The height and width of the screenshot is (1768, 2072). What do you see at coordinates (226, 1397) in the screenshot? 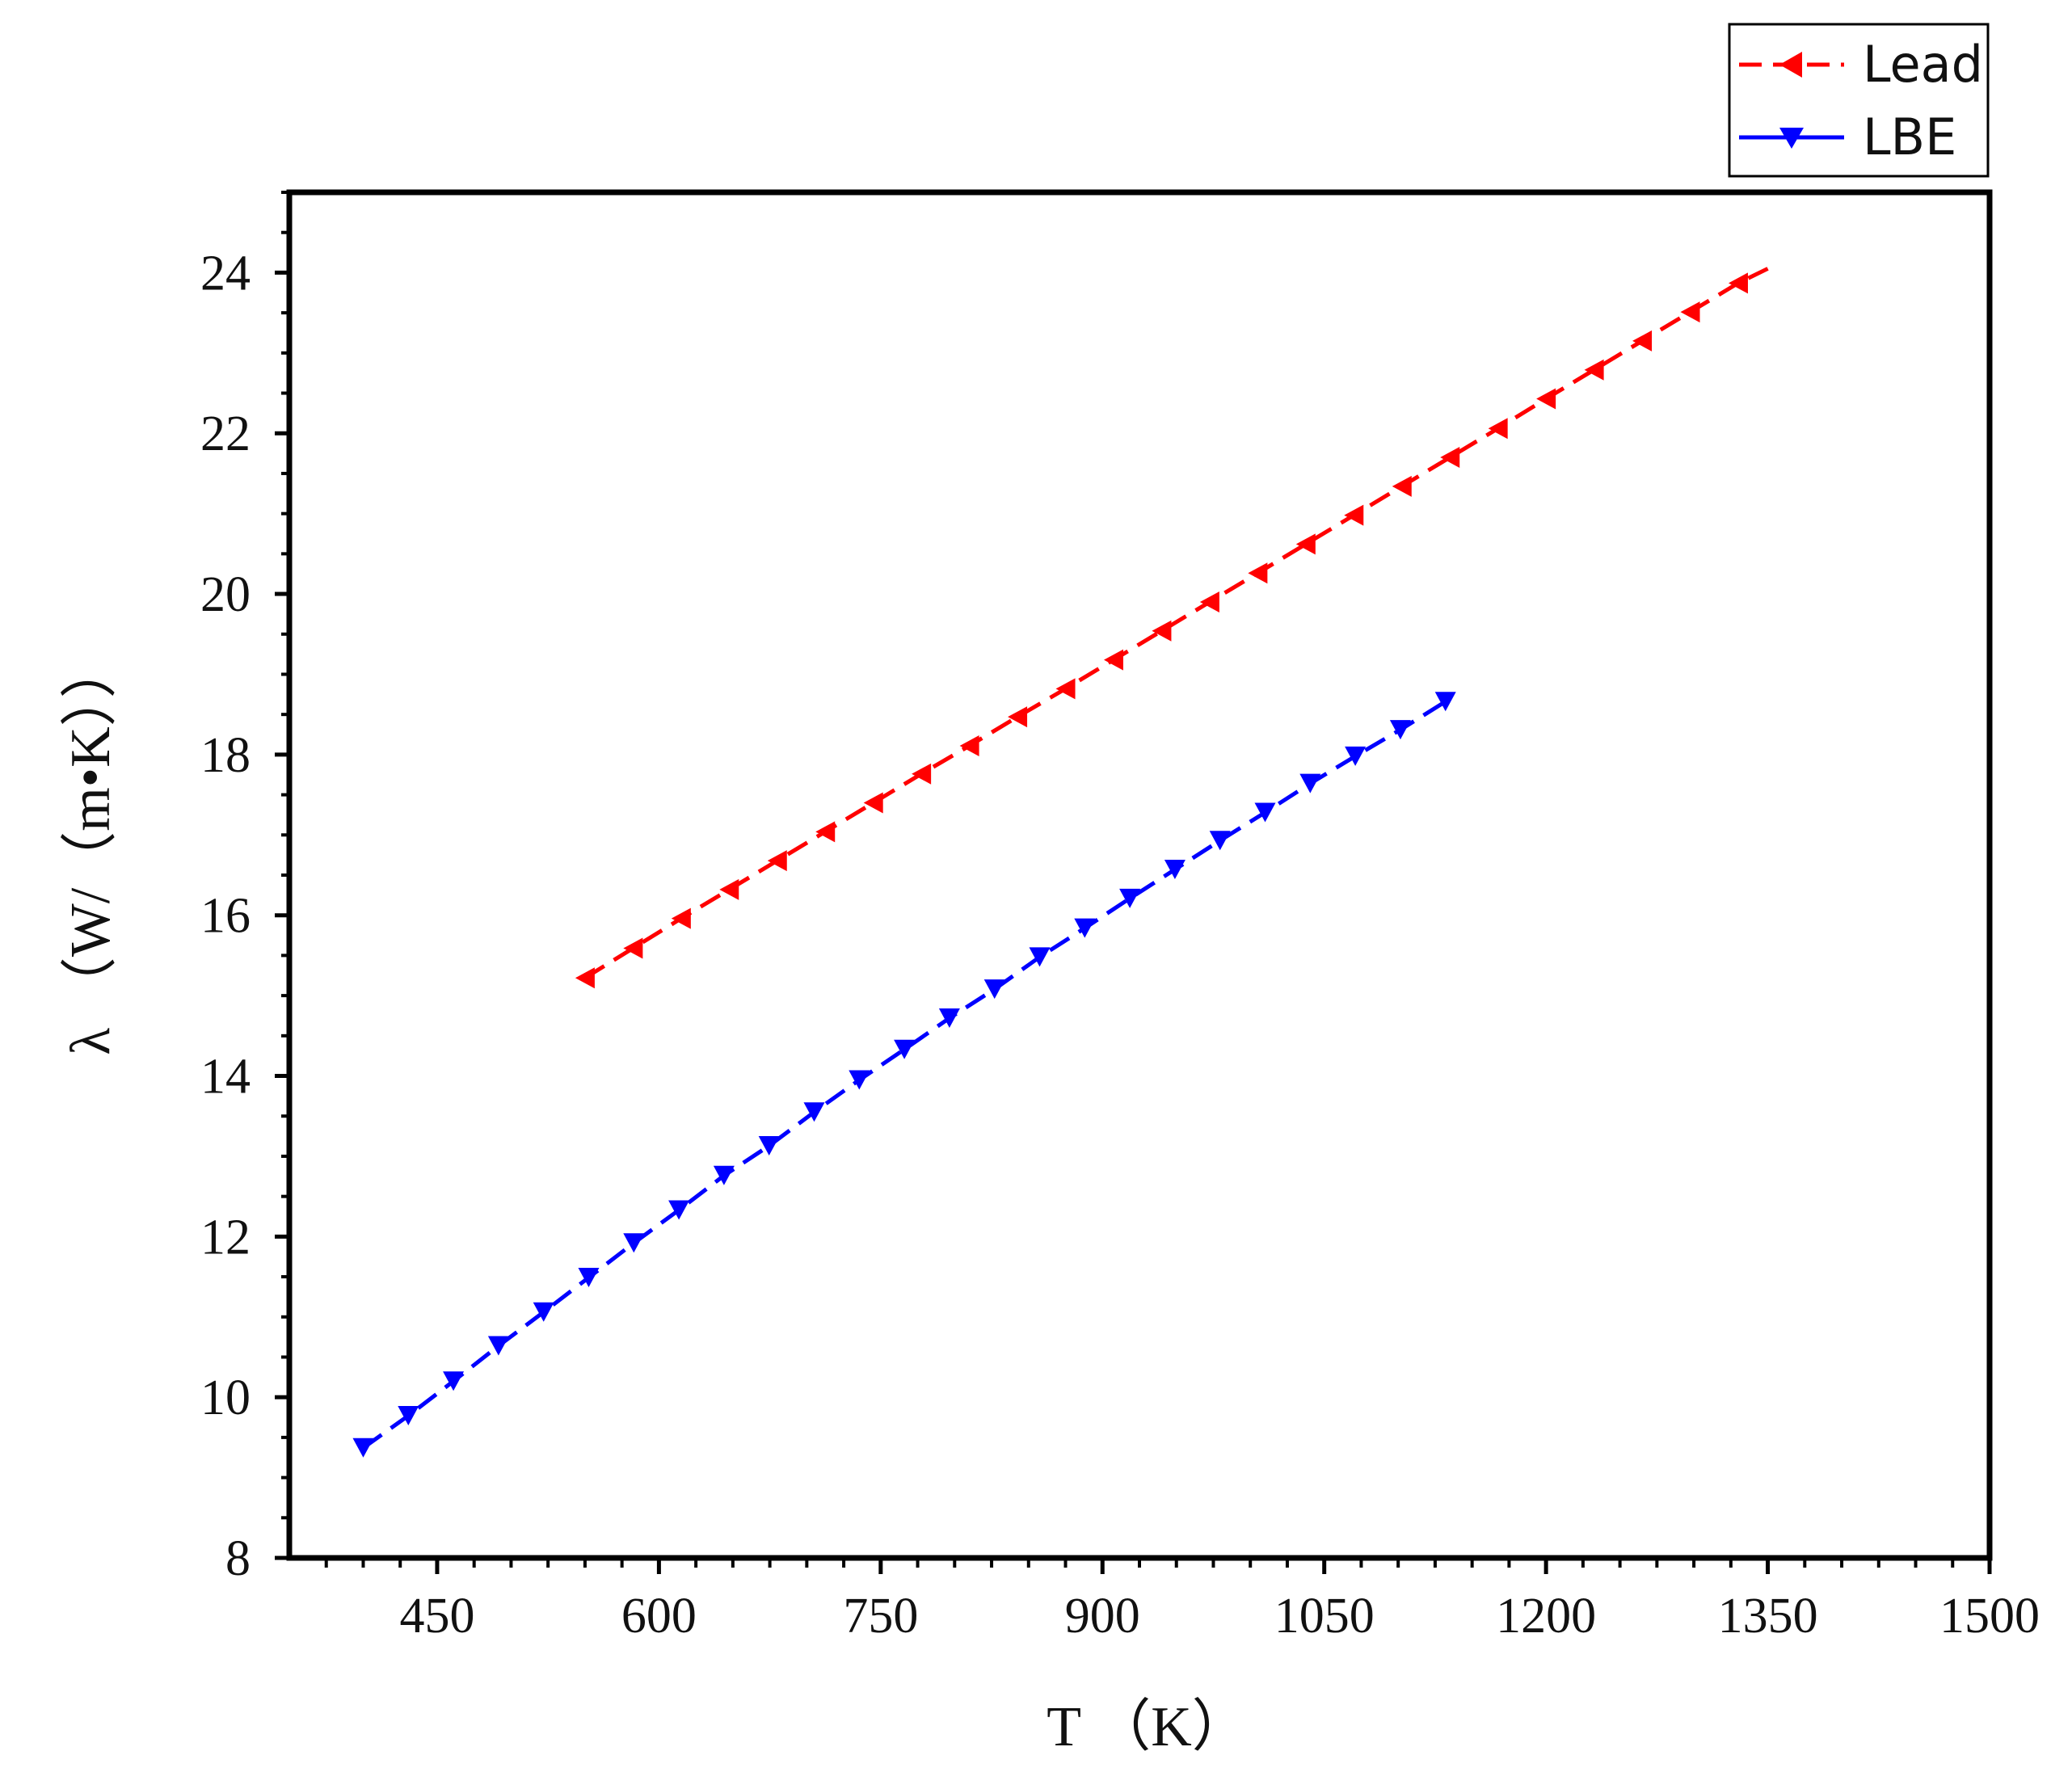
I see `y-tick-label: 10` at bounding box center [226, 1397].